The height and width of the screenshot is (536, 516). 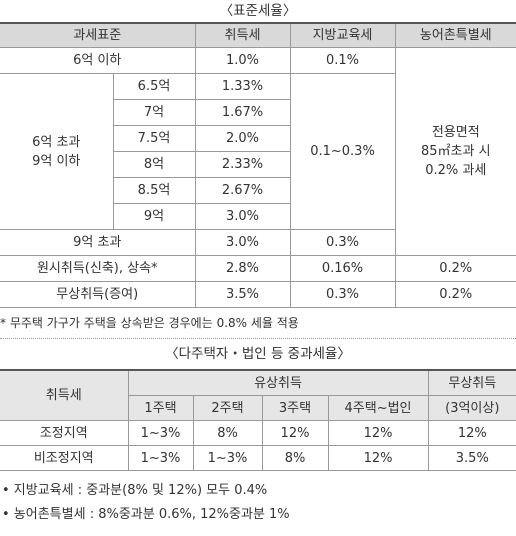 What do you see at coordinates (154, 216) in the screenshot?
I see `cell: 9억` at bounding box center [154, 216].